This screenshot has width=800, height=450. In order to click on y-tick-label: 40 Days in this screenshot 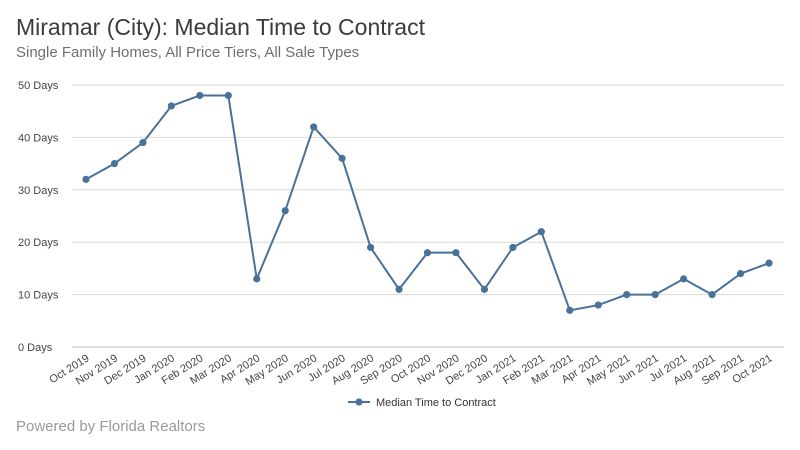, I will do `click(38, 138)`.